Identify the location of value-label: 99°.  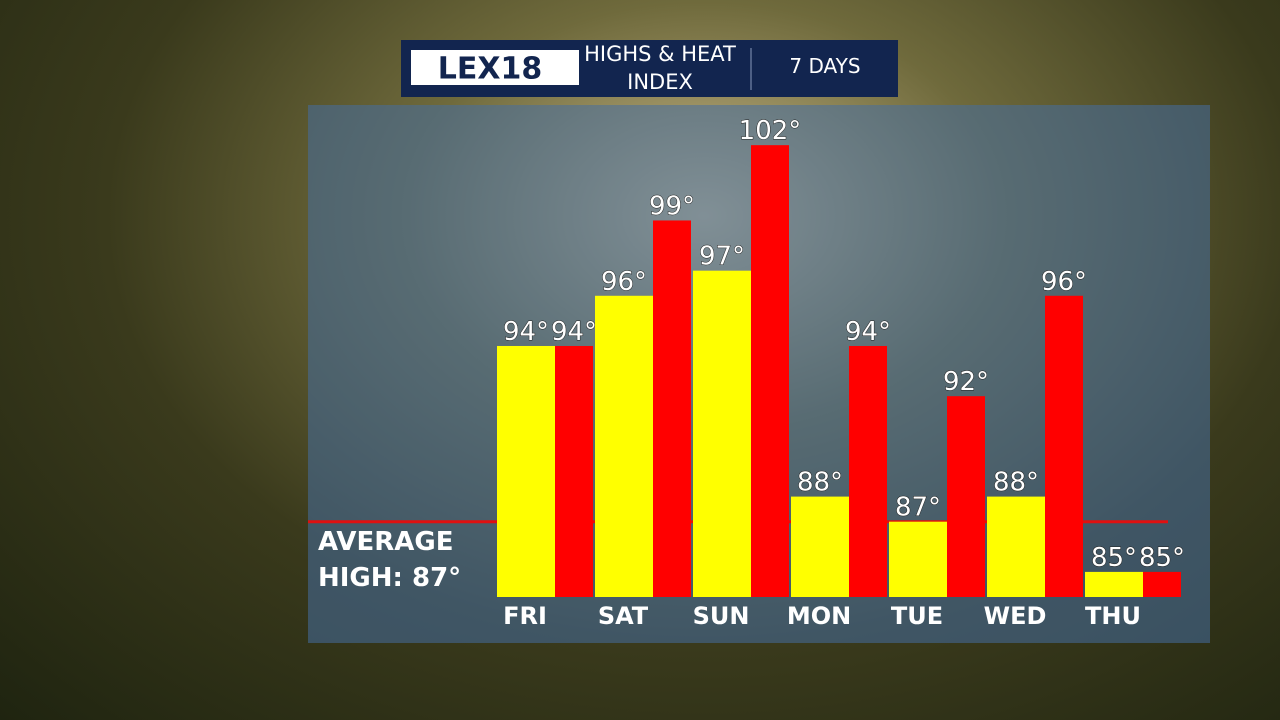
(672, 206).